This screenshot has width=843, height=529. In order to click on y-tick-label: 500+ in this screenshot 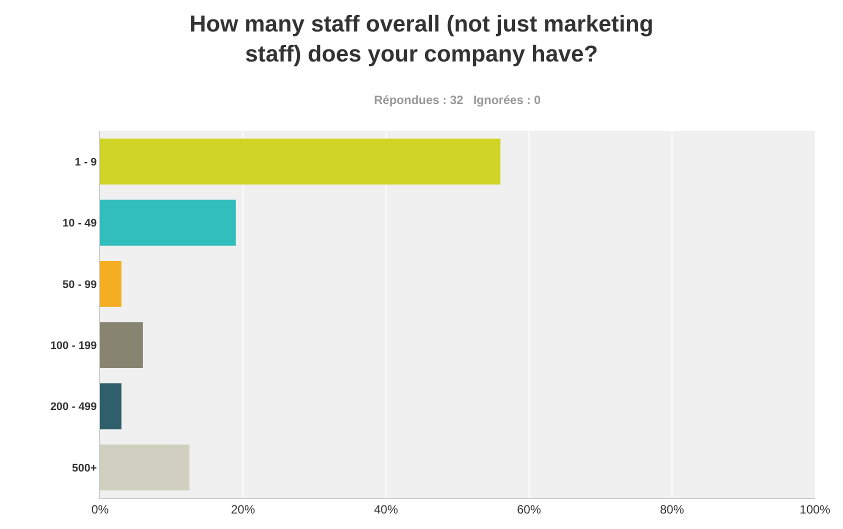, I will do `click(84, 468)`.